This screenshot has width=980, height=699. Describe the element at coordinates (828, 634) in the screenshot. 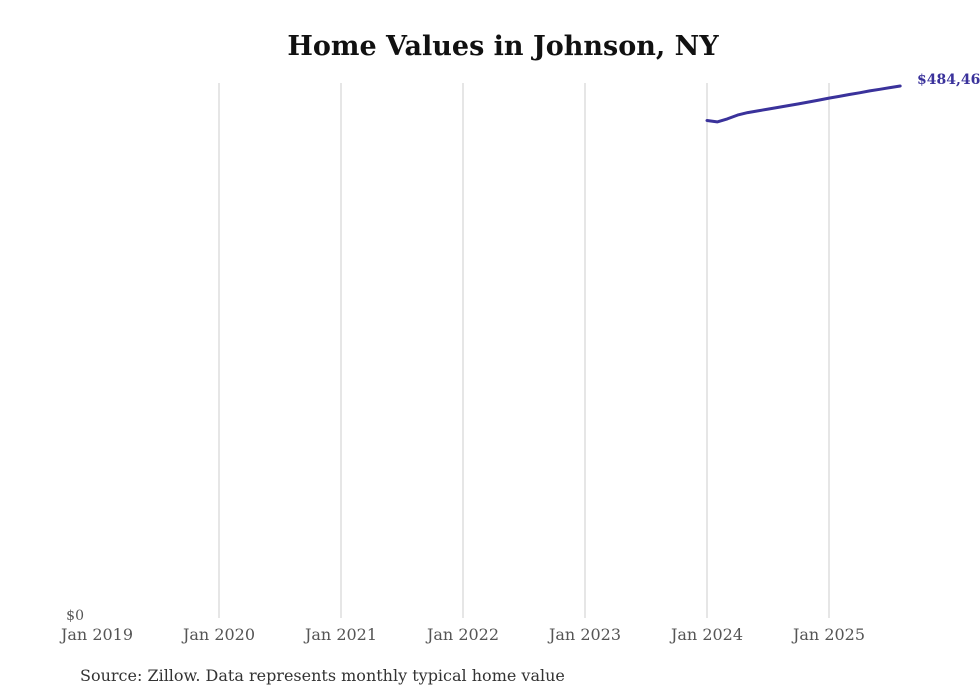

I see `x-tick-label: Jan 2025` at that location.